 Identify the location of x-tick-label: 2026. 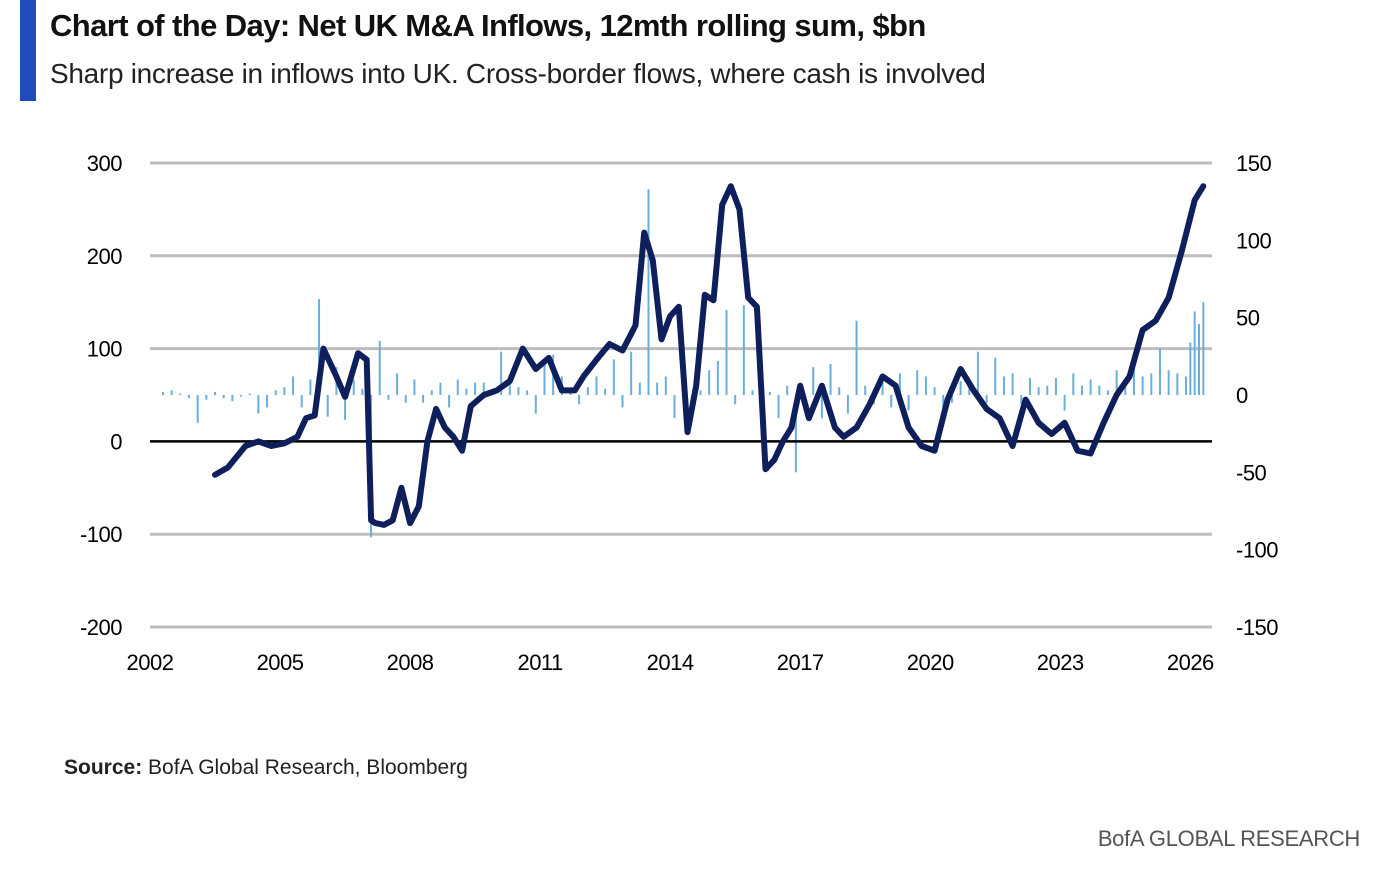
(1190, 662).